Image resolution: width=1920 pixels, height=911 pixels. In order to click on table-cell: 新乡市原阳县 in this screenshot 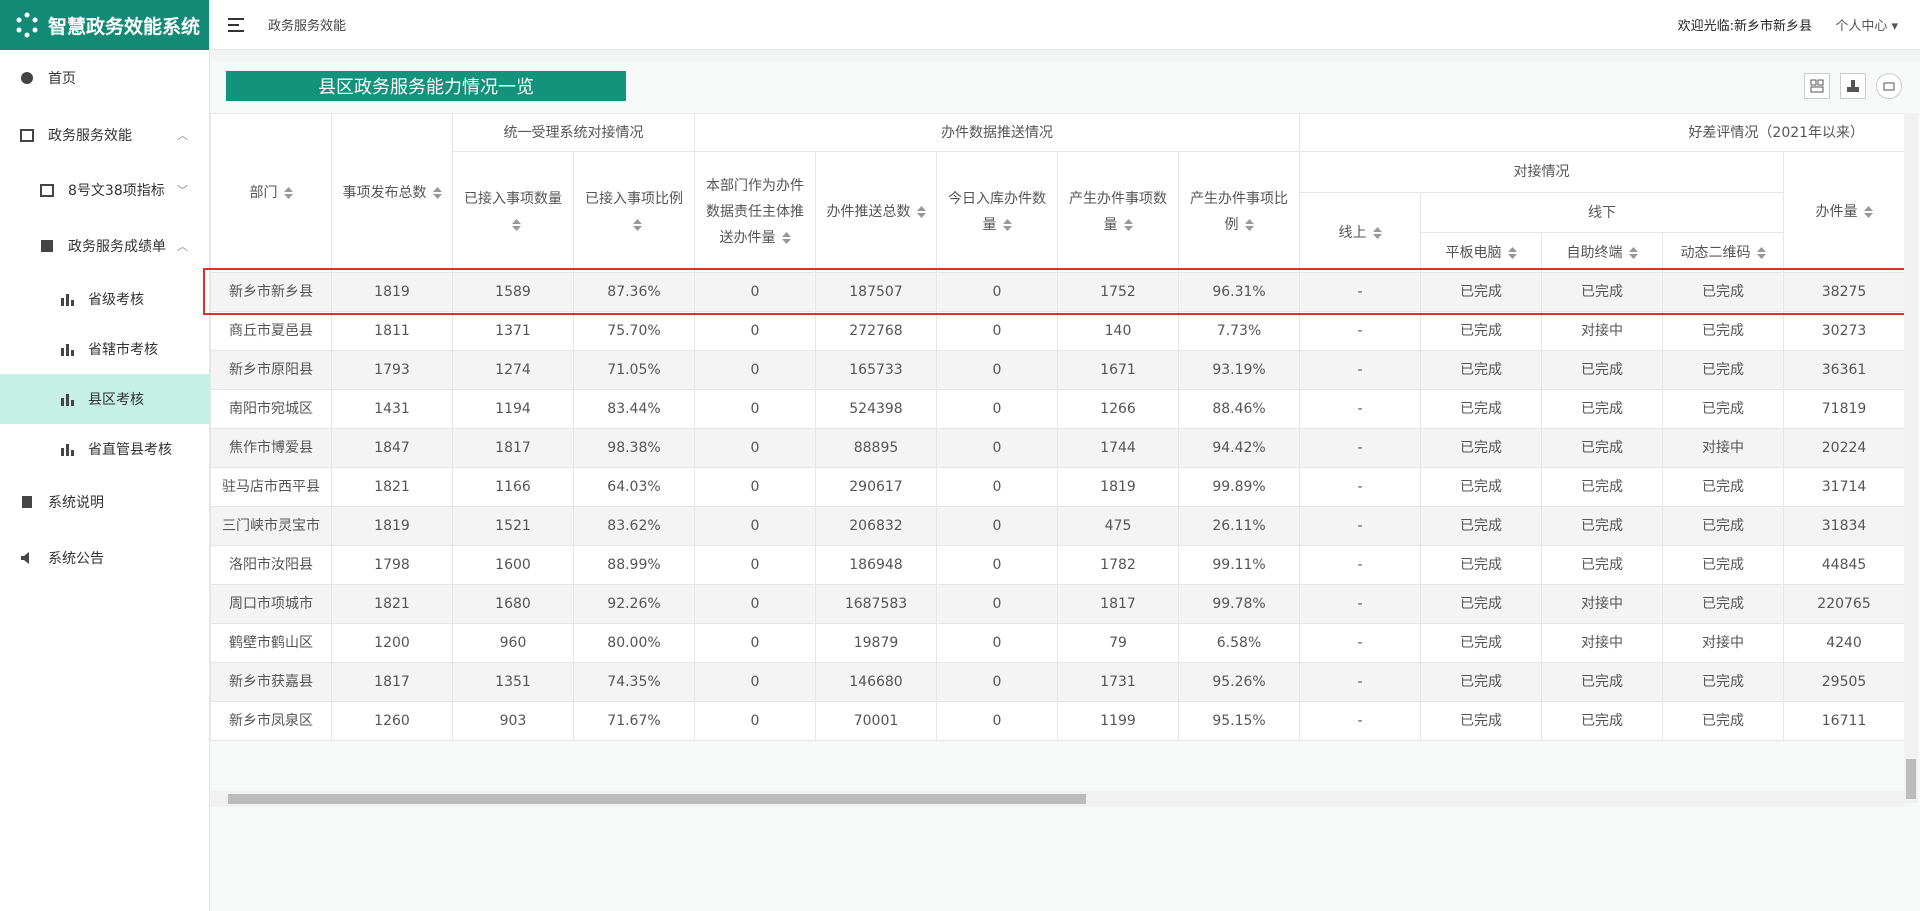, I will do `click(271, 370)`.